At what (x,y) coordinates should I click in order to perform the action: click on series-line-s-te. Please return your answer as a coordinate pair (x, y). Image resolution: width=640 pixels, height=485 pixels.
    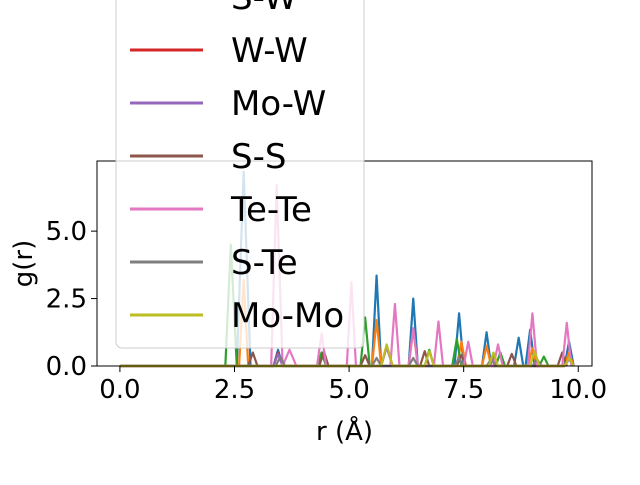
    Looking at the image, I should click on (331, 361).